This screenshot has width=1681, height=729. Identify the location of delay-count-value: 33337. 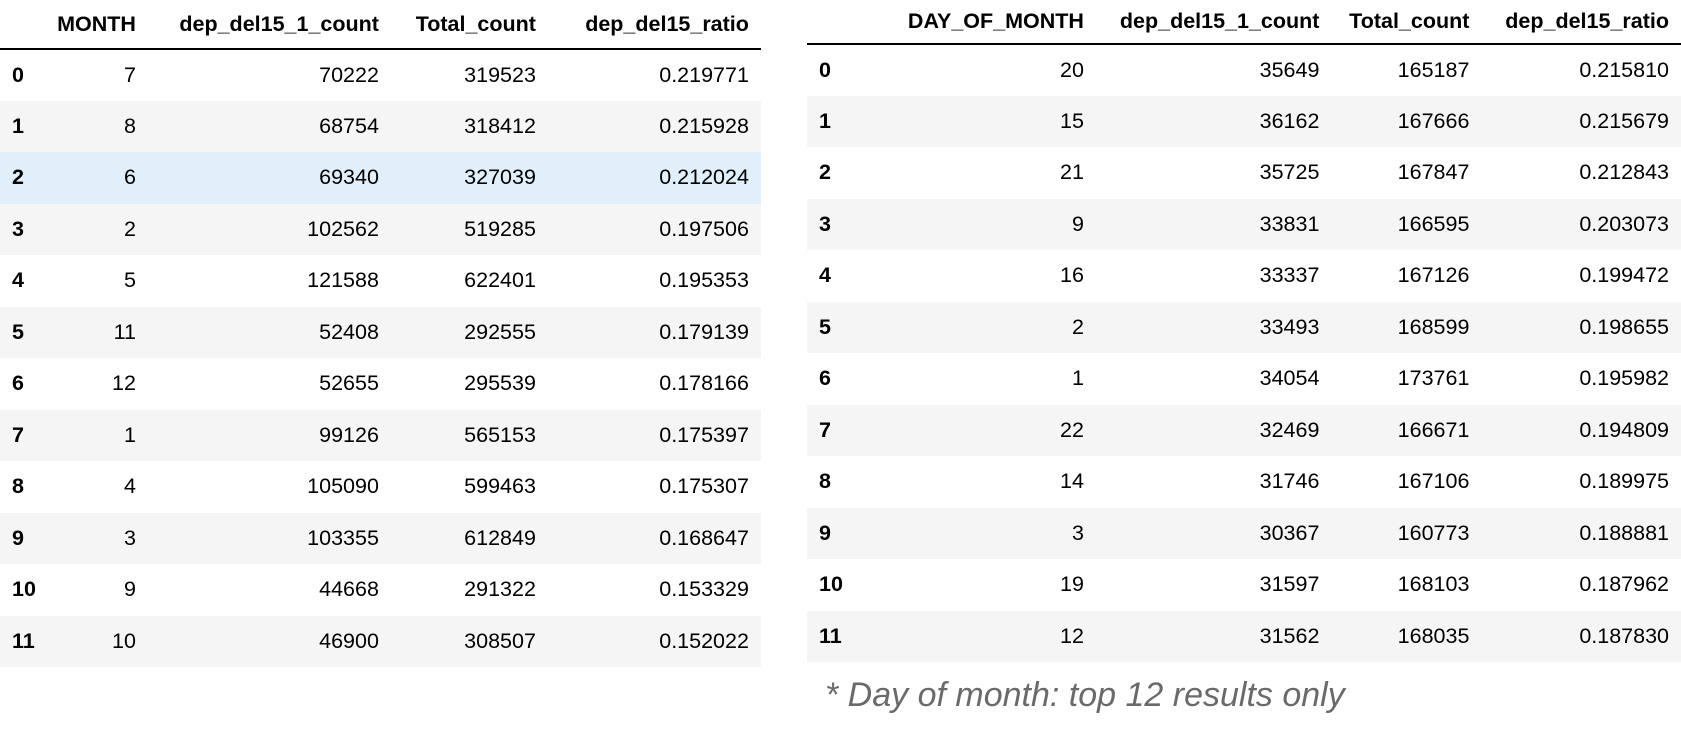
(1289, 275).